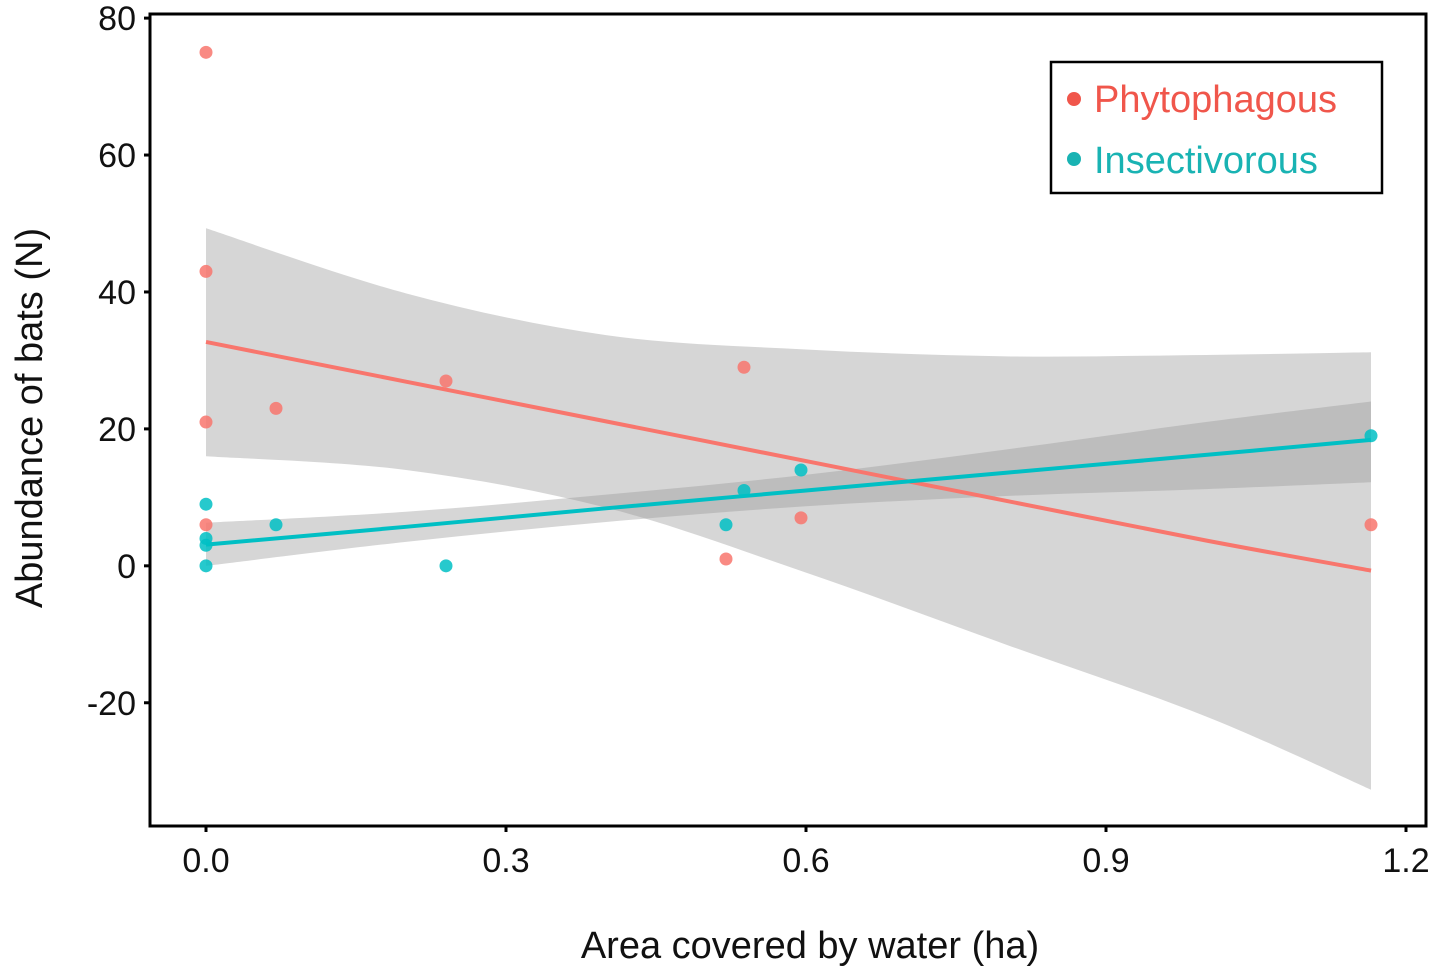  Describe the element at coordinates (117, 430) in the screenshot. I see `y-tick-label: 20` at that location.